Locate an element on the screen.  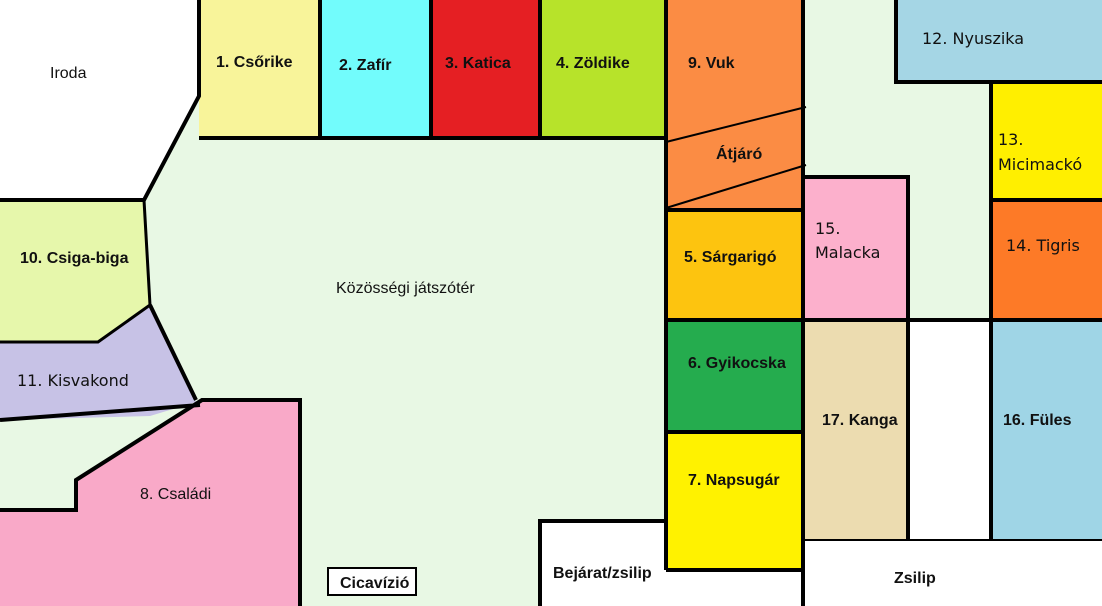
label-tigris: 14. Tigris is located at coordinates (1043, 245).